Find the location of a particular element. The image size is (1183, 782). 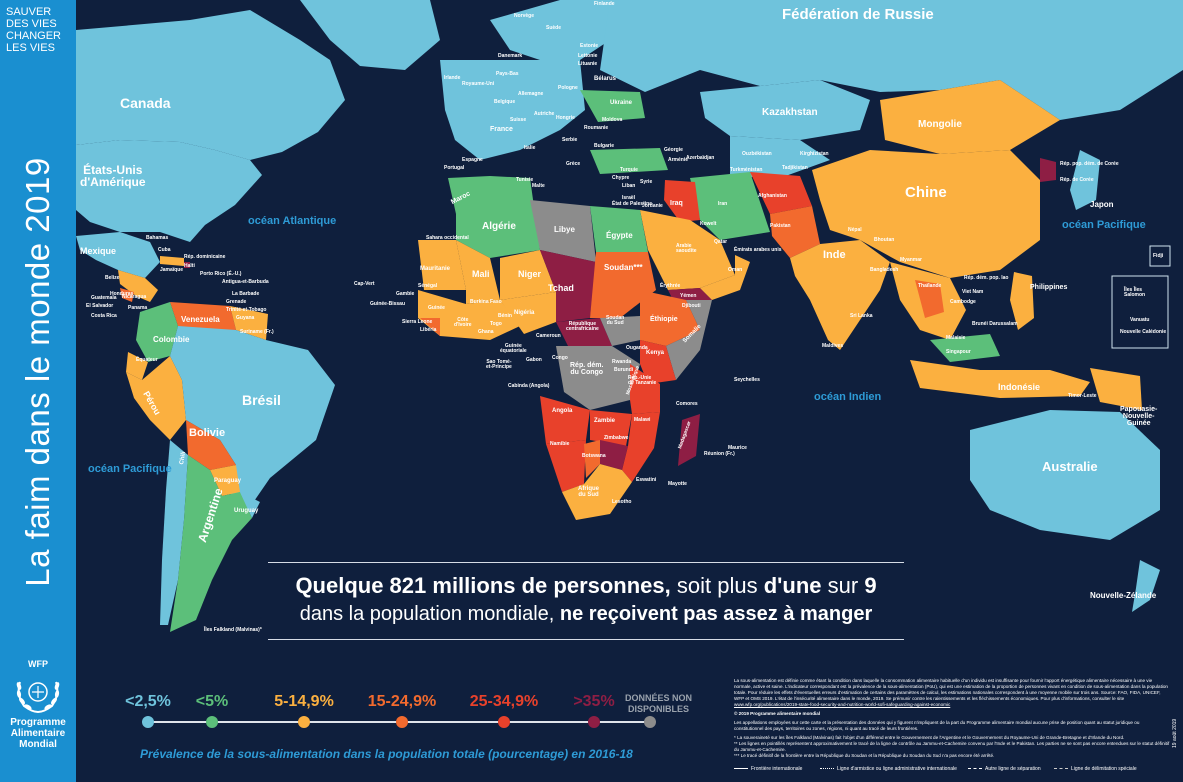

label-soudsud: Soudan du Sud is located at coordinates (615, 321).